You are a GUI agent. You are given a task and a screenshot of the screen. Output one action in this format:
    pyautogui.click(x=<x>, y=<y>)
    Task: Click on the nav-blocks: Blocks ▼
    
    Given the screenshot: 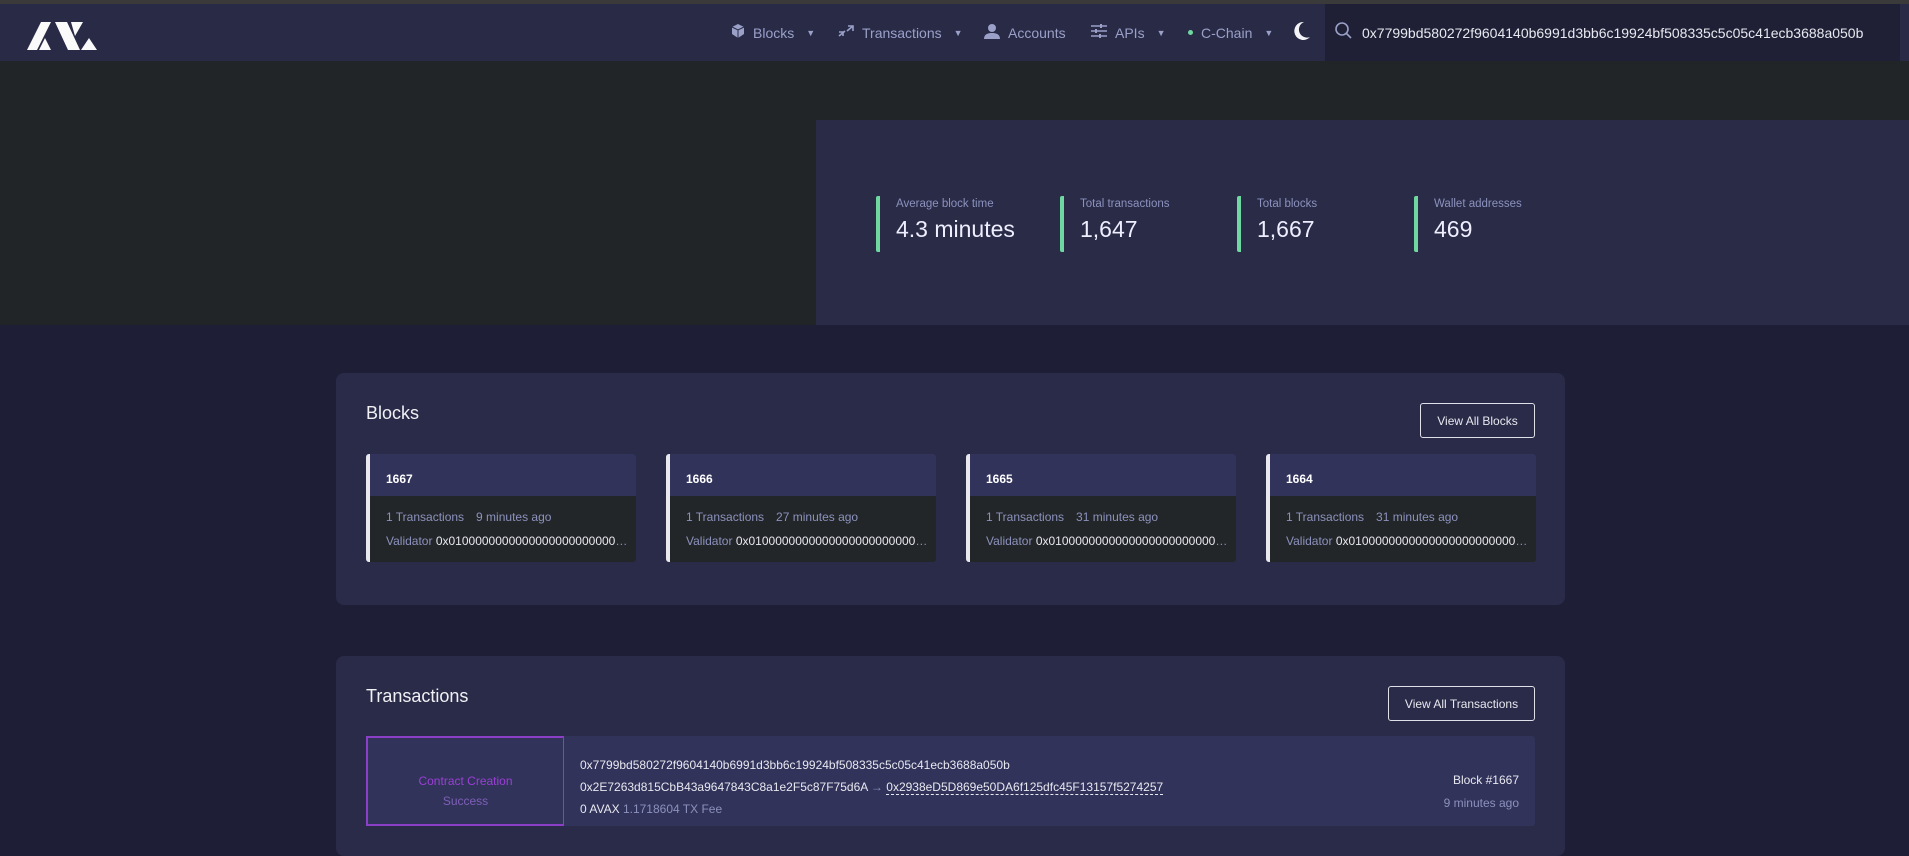 What is the action you would take?
    pyautogui.click(x=773, y=32)
    